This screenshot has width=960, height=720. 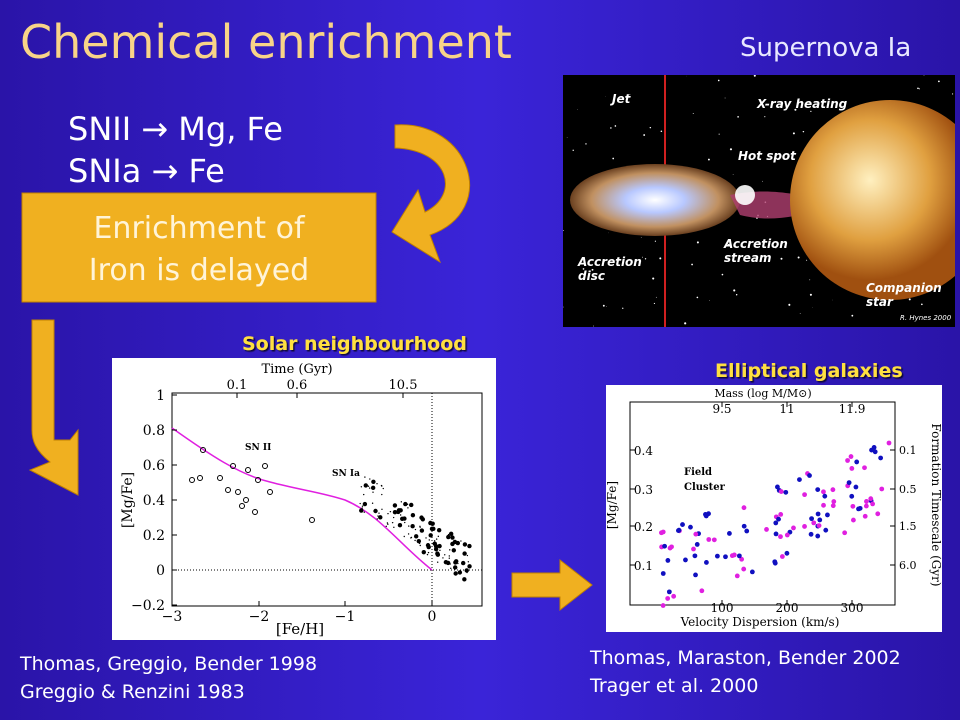 What do you see at coordinates (852, 409) in the screenshot?
I see `tick-label: 11.9` at bounding box center [852, 409].